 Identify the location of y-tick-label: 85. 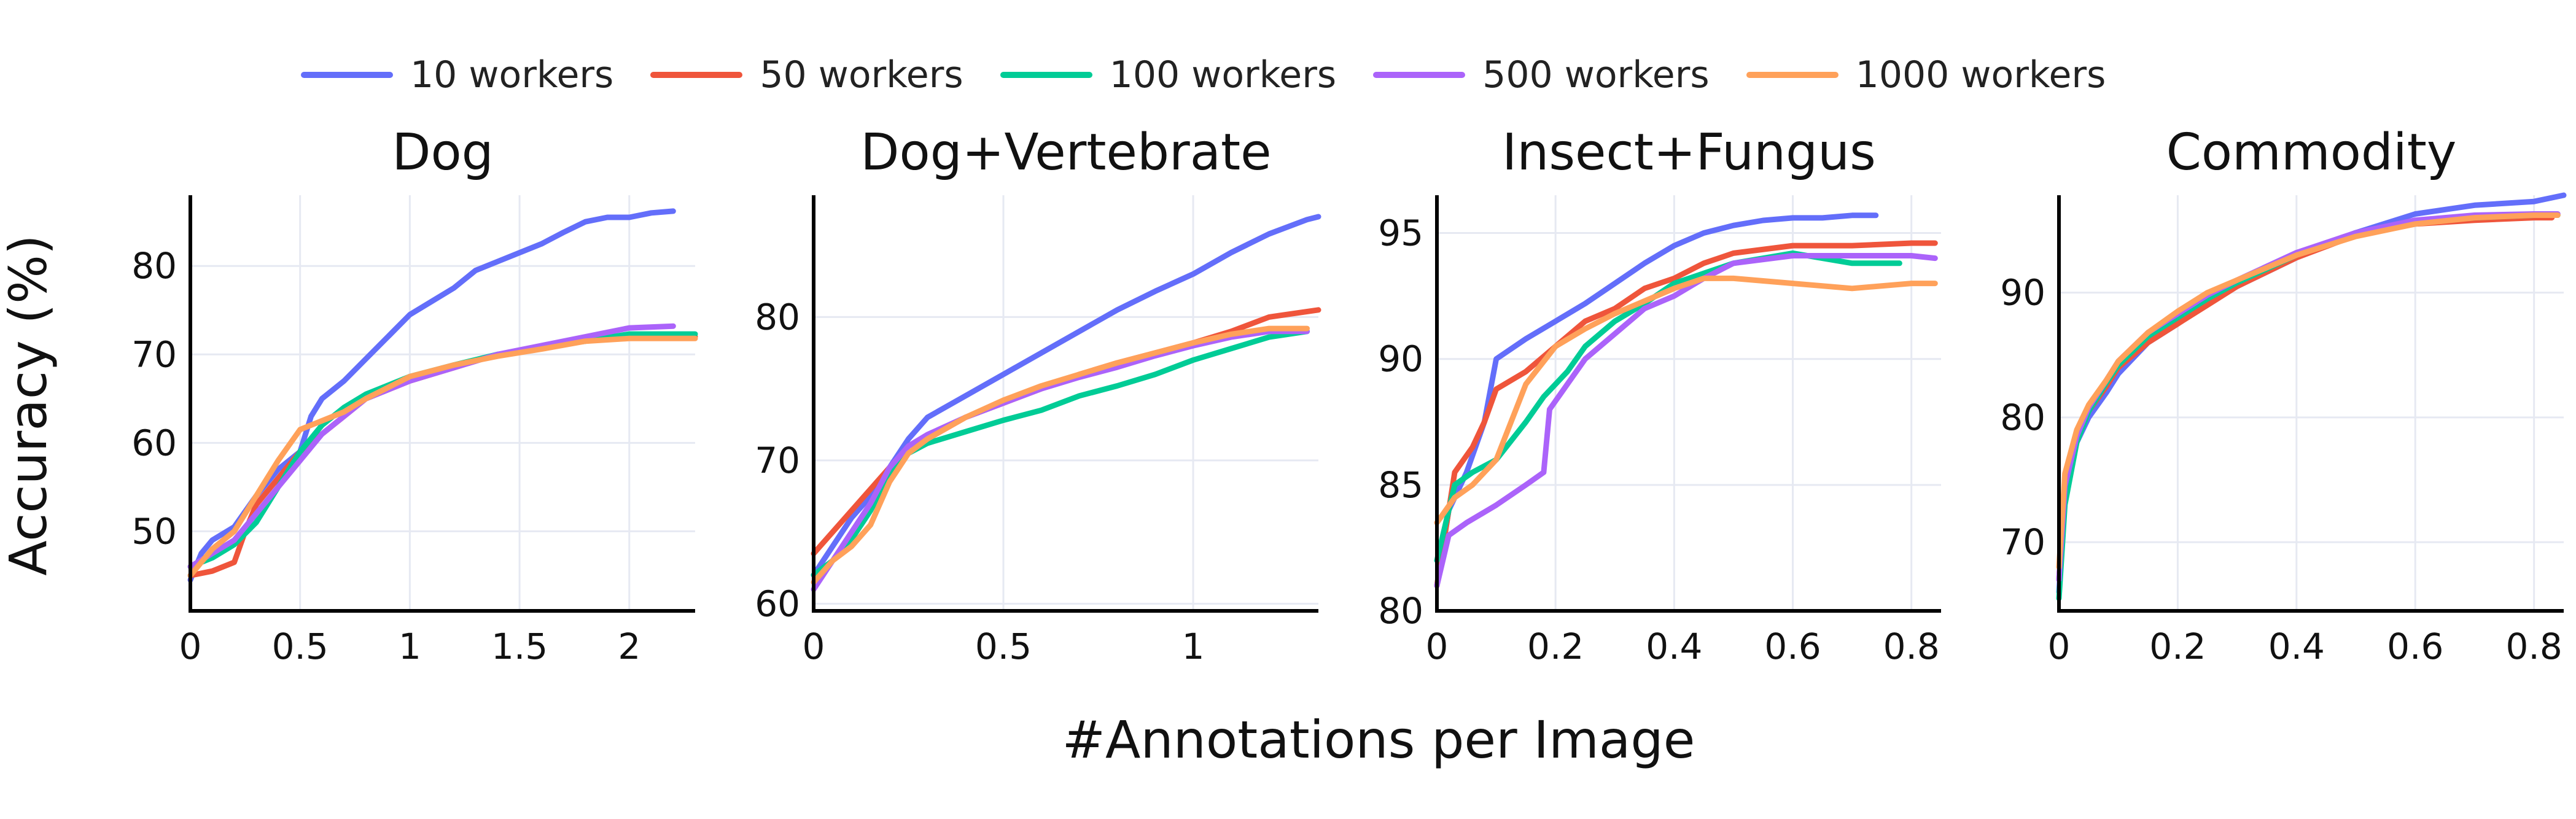
(1400, 485).